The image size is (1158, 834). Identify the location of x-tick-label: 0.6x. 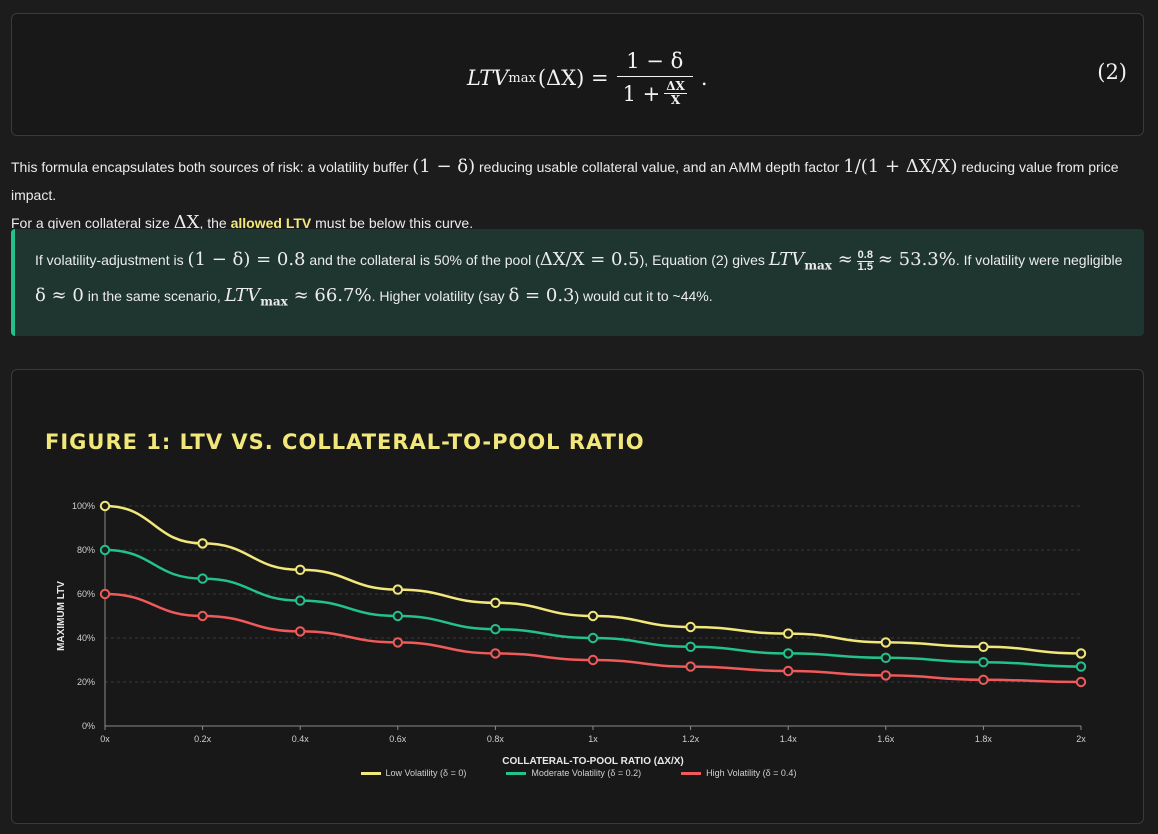
(398, 739).